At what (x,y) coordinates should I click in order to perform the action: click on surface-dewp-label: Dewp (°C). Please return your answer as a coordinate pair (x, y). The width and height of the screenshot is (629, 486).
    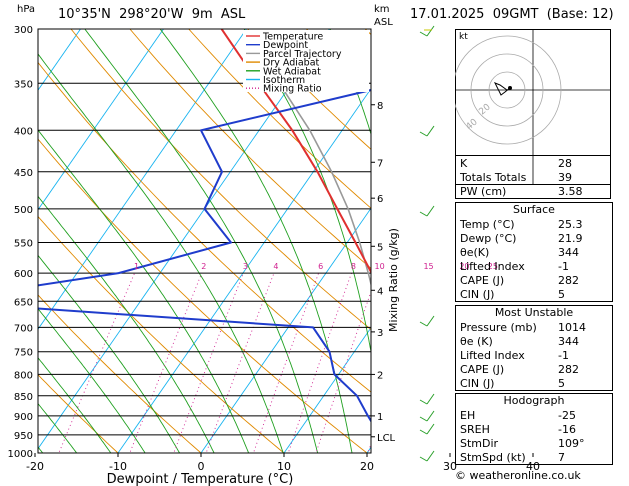
    Looking at the image, I should click on (488, 238).